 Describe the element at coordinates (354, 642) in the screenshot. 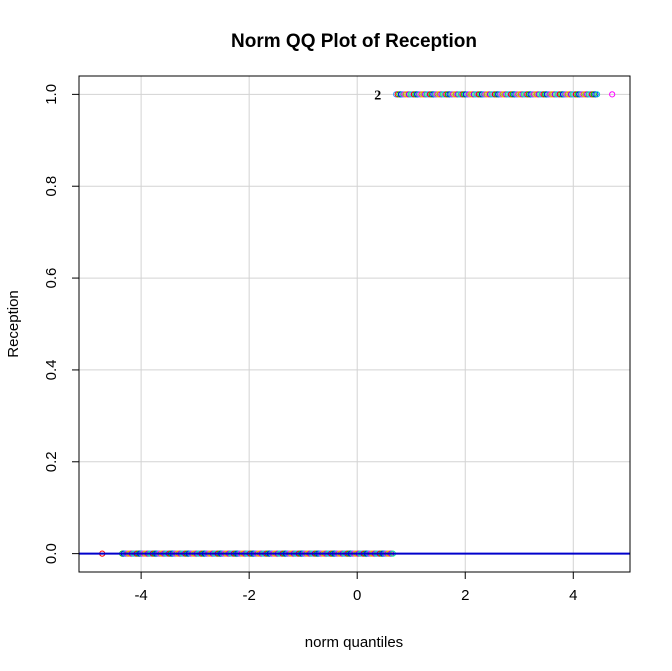

I see `x-axis-label: norm quantiles` at that location.